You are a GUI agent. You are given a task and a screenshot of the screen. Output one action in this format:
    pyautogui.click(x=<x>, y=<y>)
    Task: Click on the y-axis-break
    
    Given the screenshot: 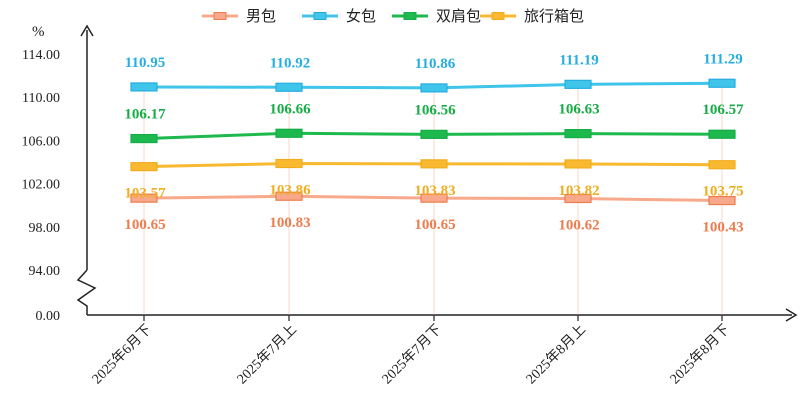 What is the action you would take?
    pyautogui.click(x=86, y=292)
    